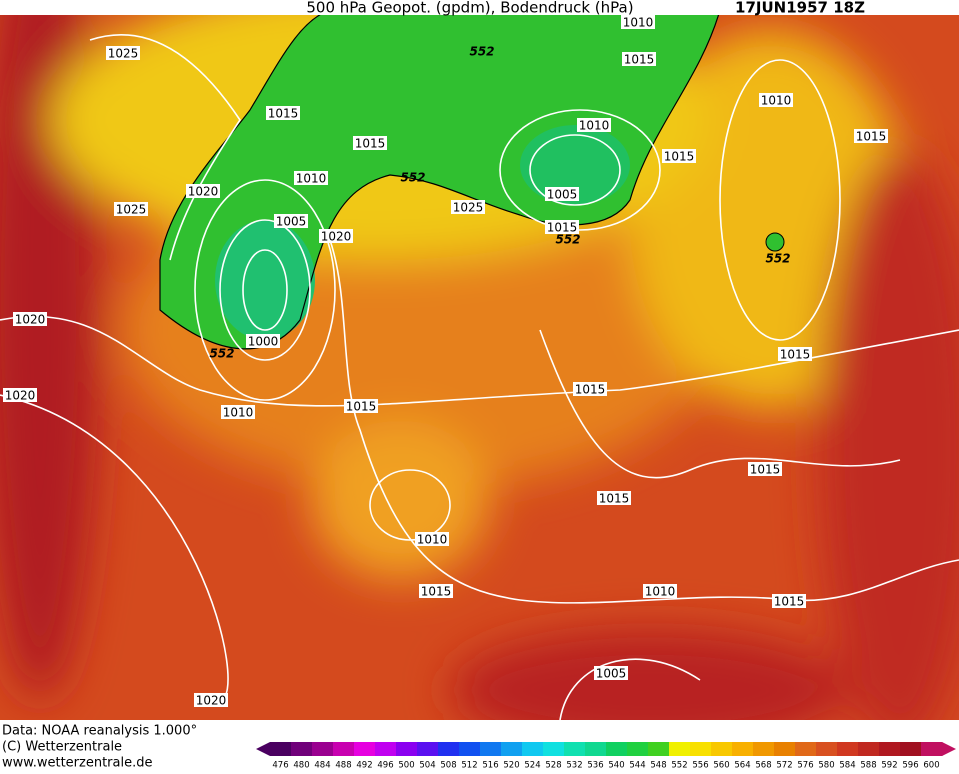 This screenshot has height=774, width=959. Describe the element at coordinates (511, 766) in the screenshot. I see `colorbar-label: 520` at that location.